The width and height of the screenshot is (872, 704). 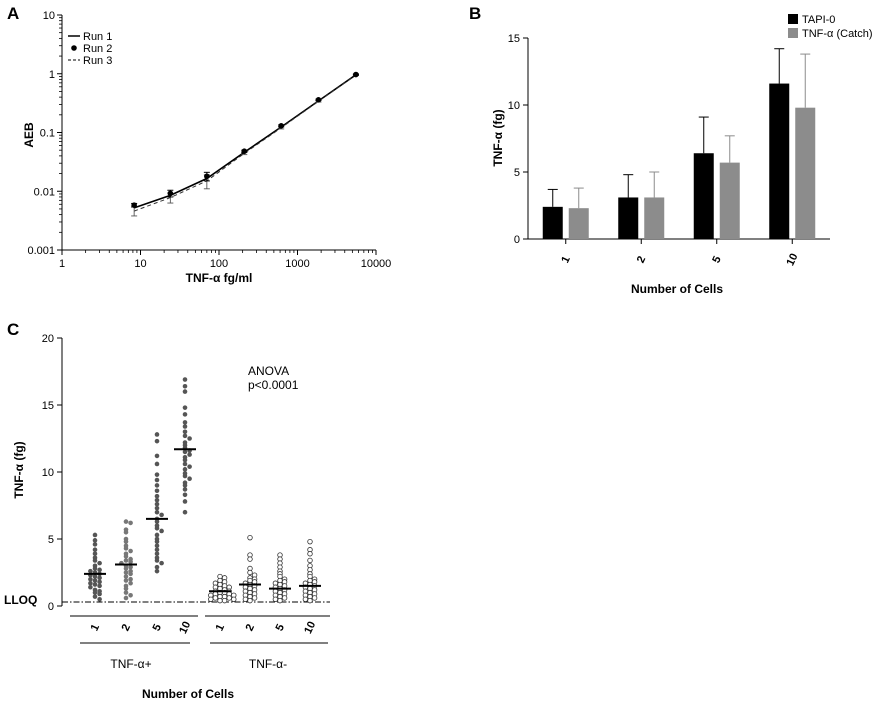 I want to click on panel-label-b: B, so click(x=475, y=13).